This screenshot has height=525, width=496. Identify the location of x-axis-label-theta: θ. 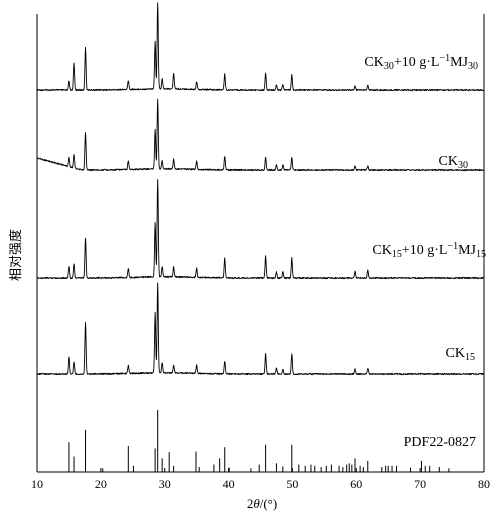
(256, 503).